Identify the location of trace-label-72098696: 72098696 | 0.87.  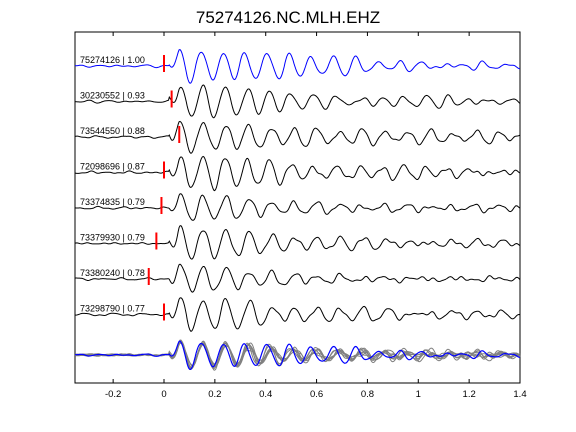
(112, 167).